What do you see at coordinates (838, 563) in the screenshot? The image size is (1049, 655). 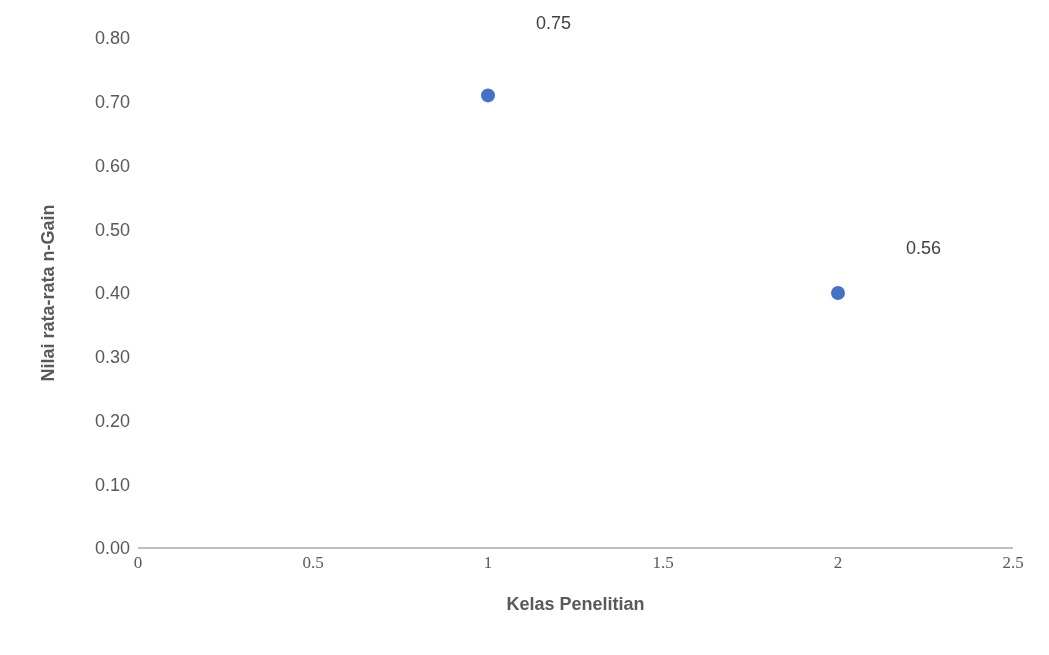 I see `x-tick-label: 2` at bounding box center [838, 563].